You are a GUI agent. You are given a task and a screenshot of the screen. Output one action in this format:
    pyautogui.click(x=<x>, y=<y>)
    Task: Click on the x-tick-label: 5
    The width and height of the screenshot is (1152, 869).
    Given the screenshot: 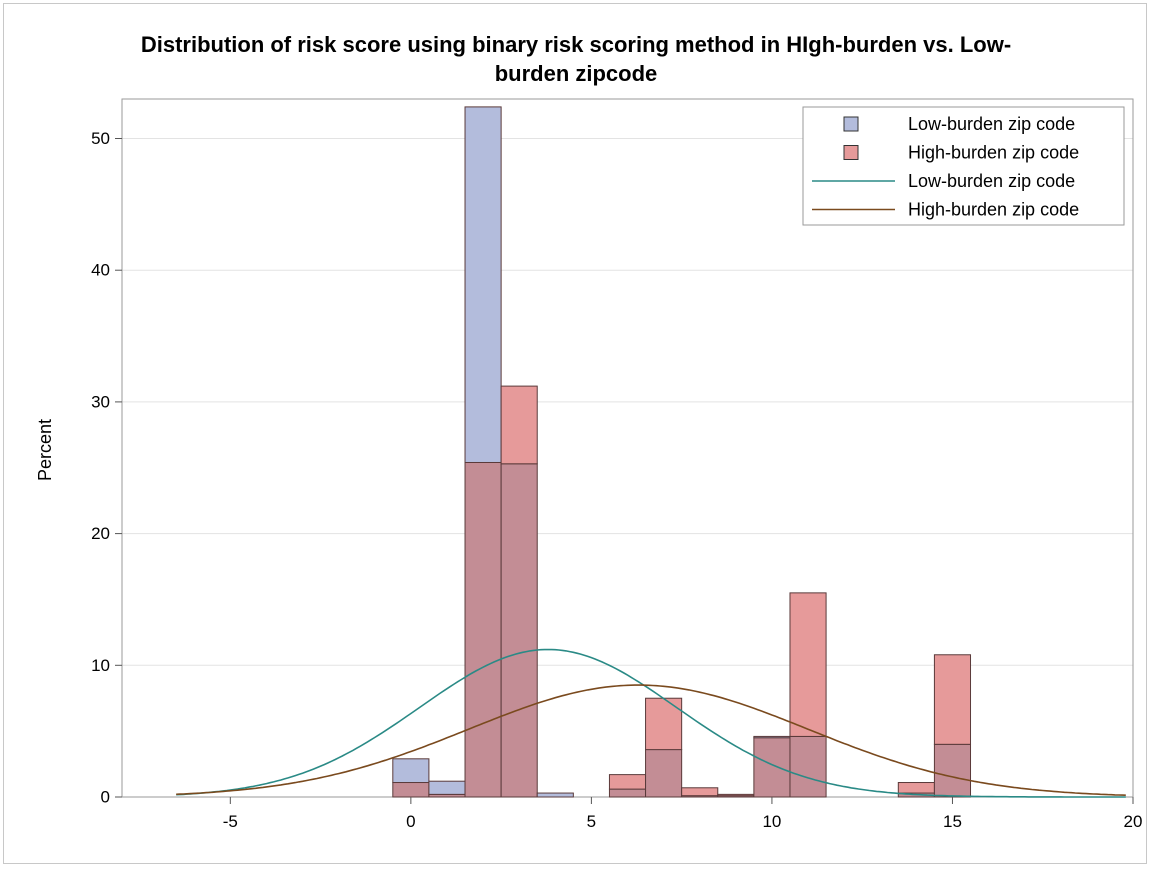 What is the action you would take?
    pyautogui.click(x=591, y=821)
    